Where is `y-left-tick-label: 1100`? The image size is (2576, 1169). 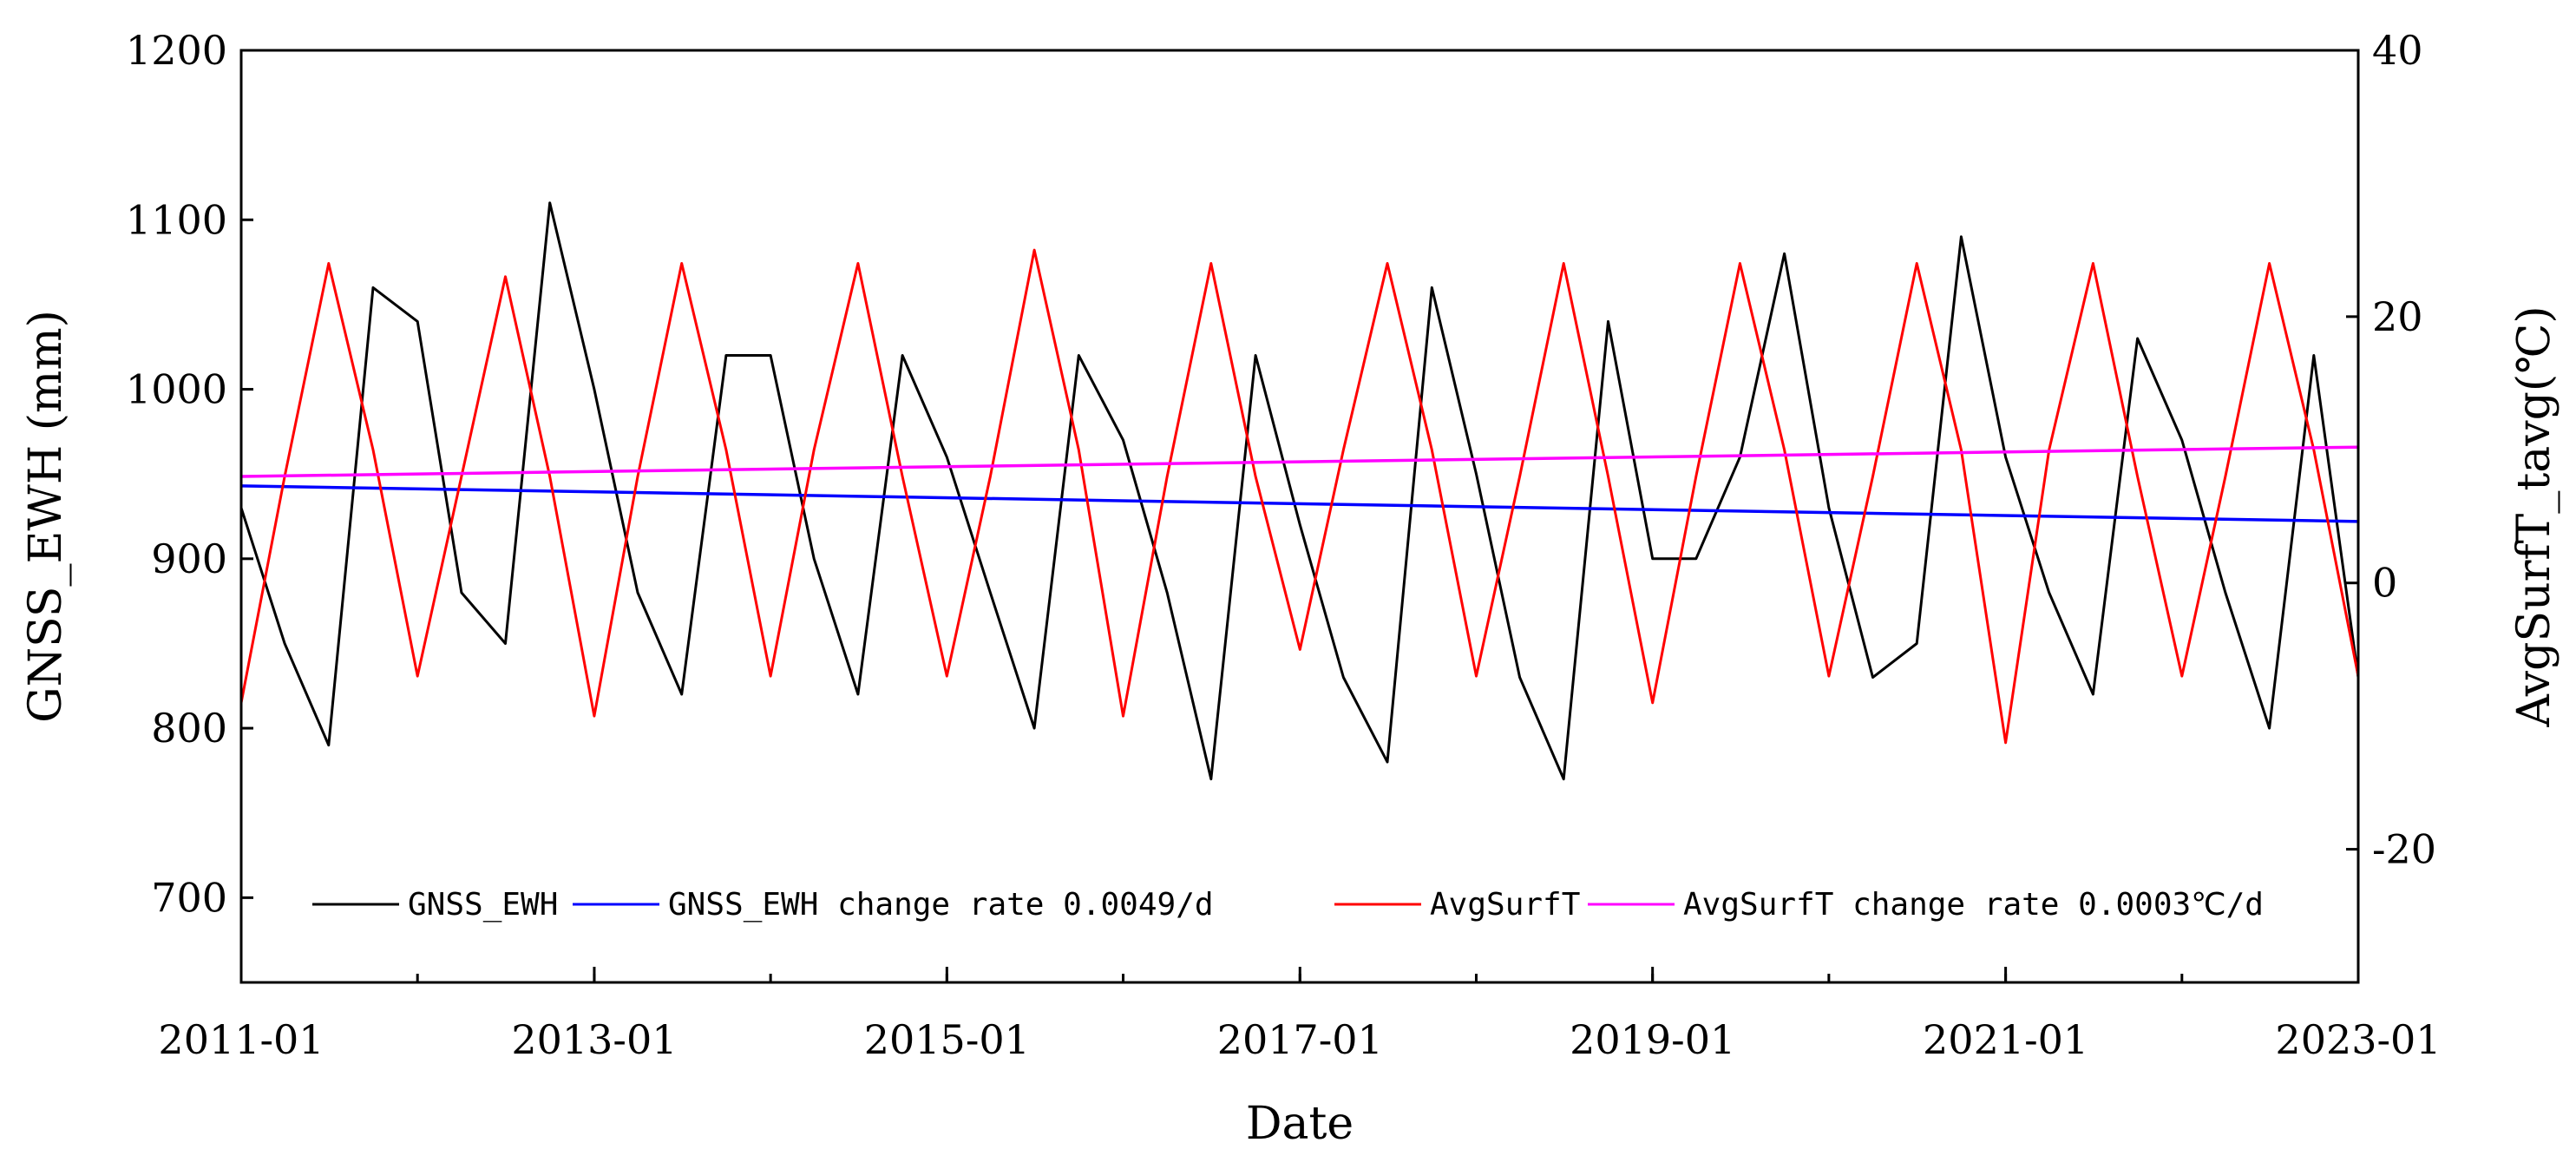
y-left-tick-label: 1100 is located at coordinates (176, 219).